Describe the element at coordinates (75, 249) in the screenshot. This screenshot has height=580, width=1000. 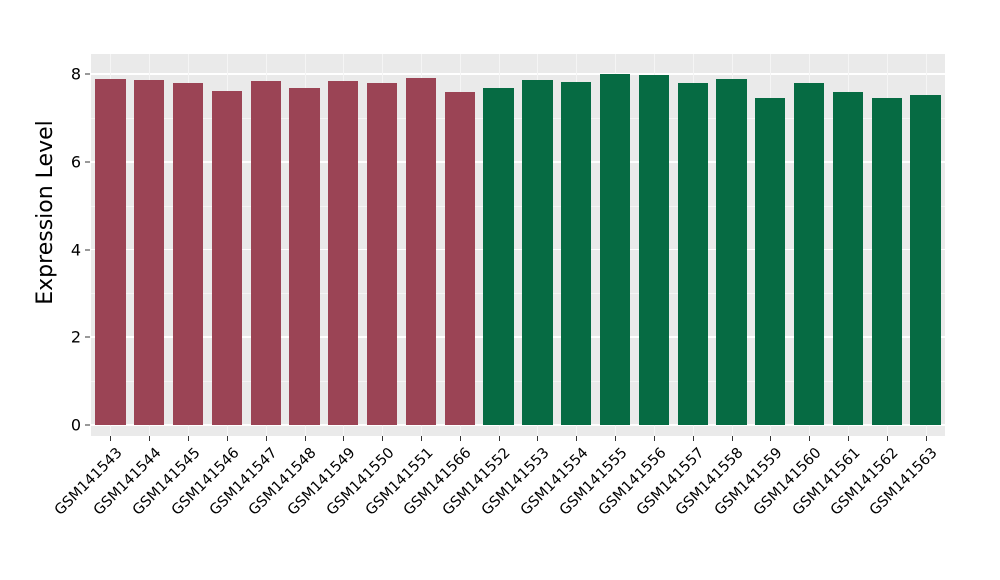
I see `y-axis-tick-label: 4` at that location.